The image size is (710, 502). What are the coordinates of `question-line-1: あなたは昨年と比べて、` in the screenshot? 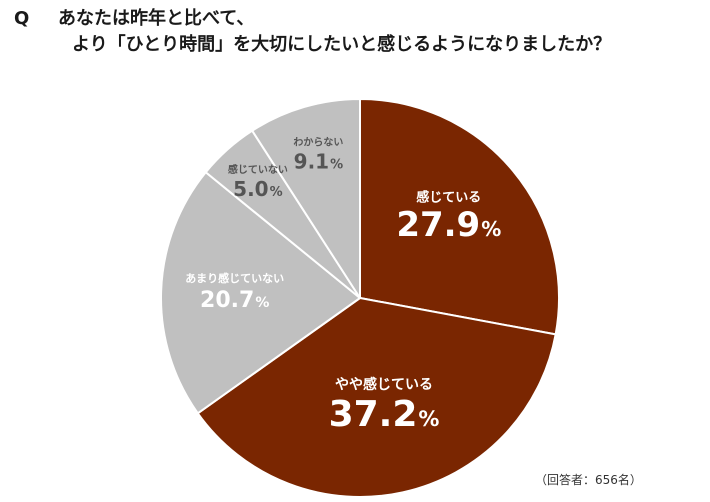 It's located at (156, 18).